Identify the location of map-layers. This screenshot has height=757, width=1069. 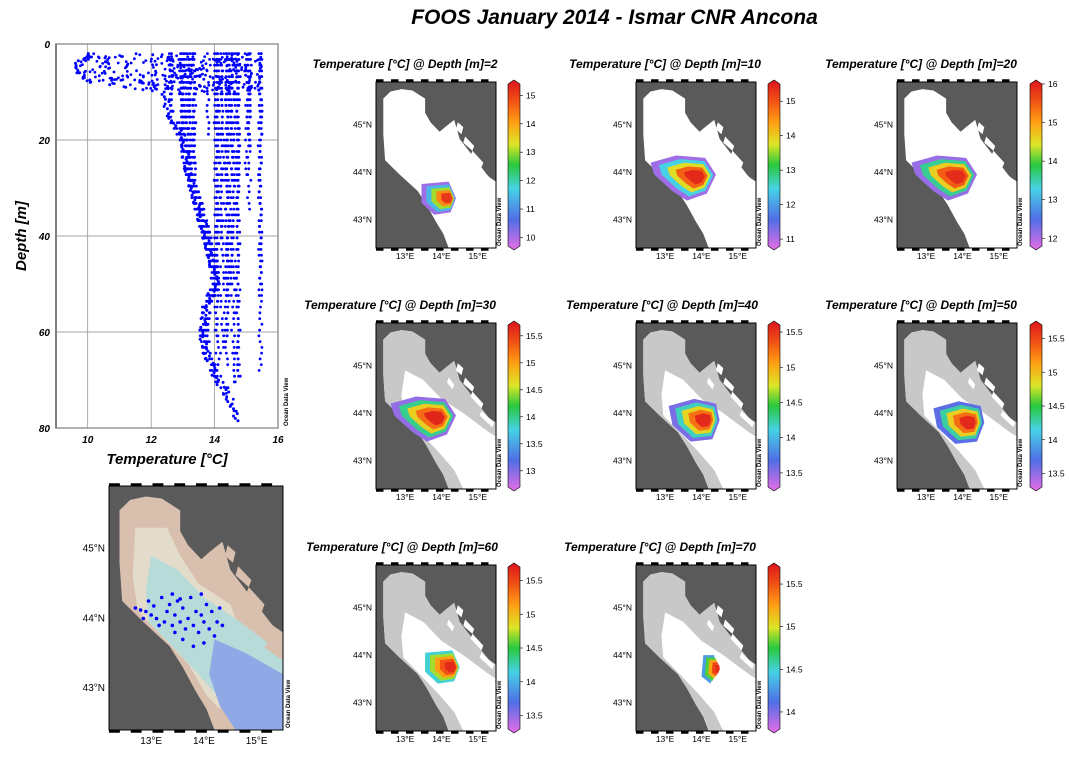
(201, 613).